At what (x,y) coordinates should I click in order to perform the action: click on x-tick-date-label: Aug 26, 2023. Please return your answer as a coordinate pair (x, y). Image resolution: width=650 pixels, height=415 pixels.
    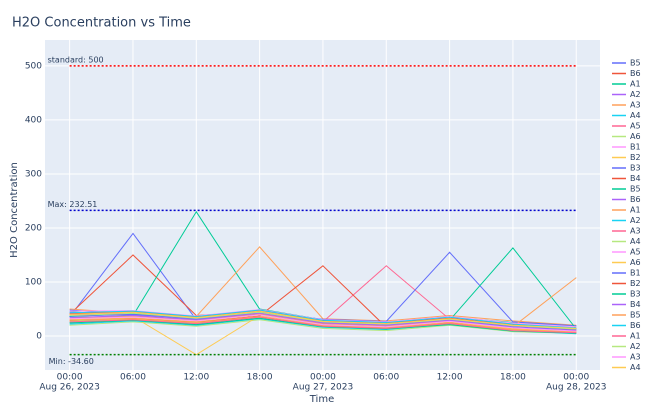
    Looking at the image, I should click on (69, 388).